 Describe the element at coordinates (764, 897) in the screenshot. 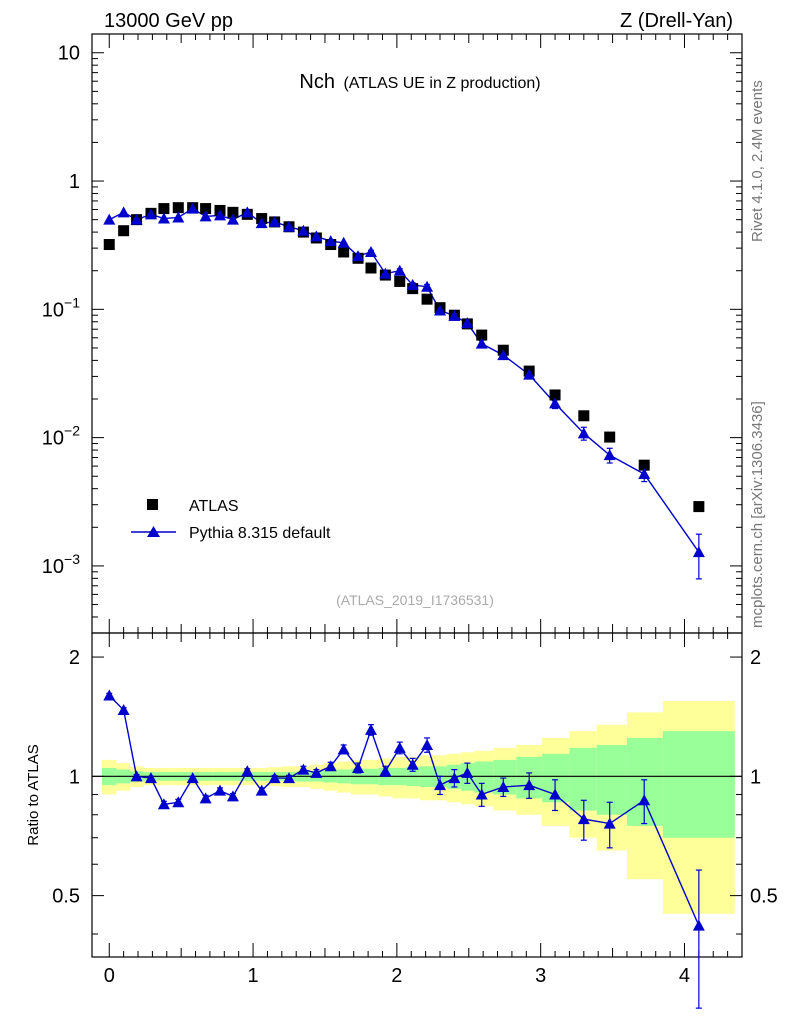

I see `ratio-ytick-label-right: 0.5` at that location.